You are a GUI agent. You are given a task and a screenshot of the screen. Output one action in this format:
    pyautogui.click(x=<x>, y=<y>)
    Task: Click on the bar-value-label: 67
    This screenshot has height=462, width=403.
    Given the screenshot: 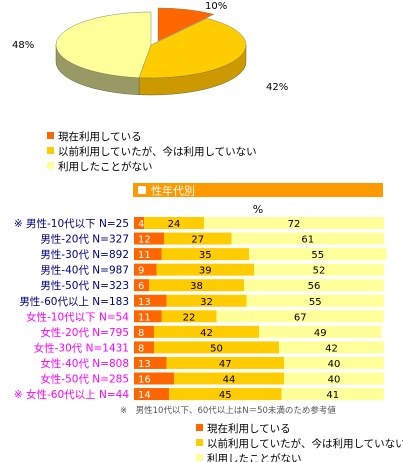 What is the action you would take?
    pyautogui.click(x=300, y=317)
    